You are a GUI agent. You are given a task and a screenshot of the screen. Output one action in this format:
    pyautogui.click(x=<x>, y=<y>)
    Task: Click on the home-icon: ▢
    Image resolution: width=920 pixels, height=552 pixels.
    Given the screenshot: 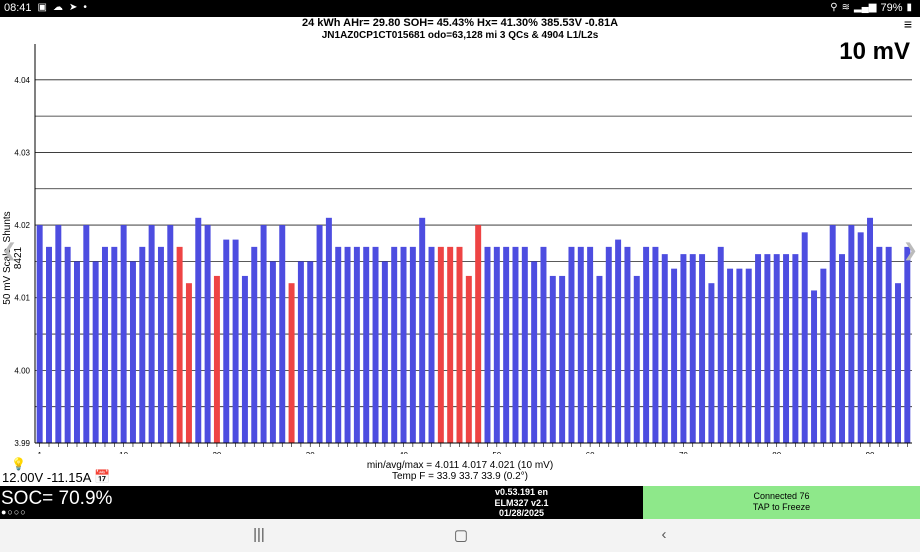 What is the action you would take?
    pyautogui.click(x=461, y=535)
    